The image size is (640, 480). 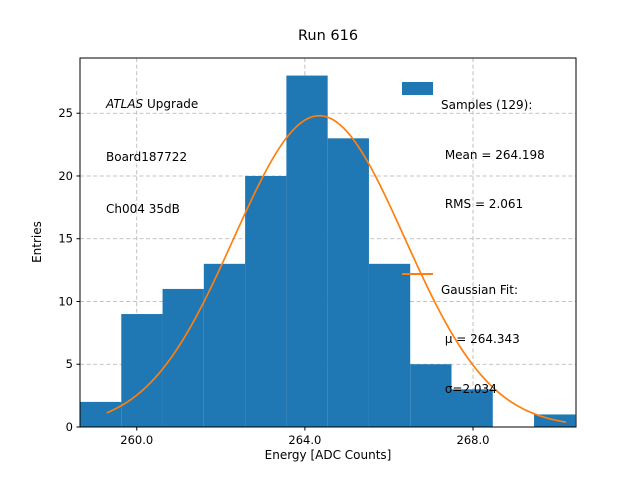 I want to click on svg-text: 20, so click(x=65, y=176).